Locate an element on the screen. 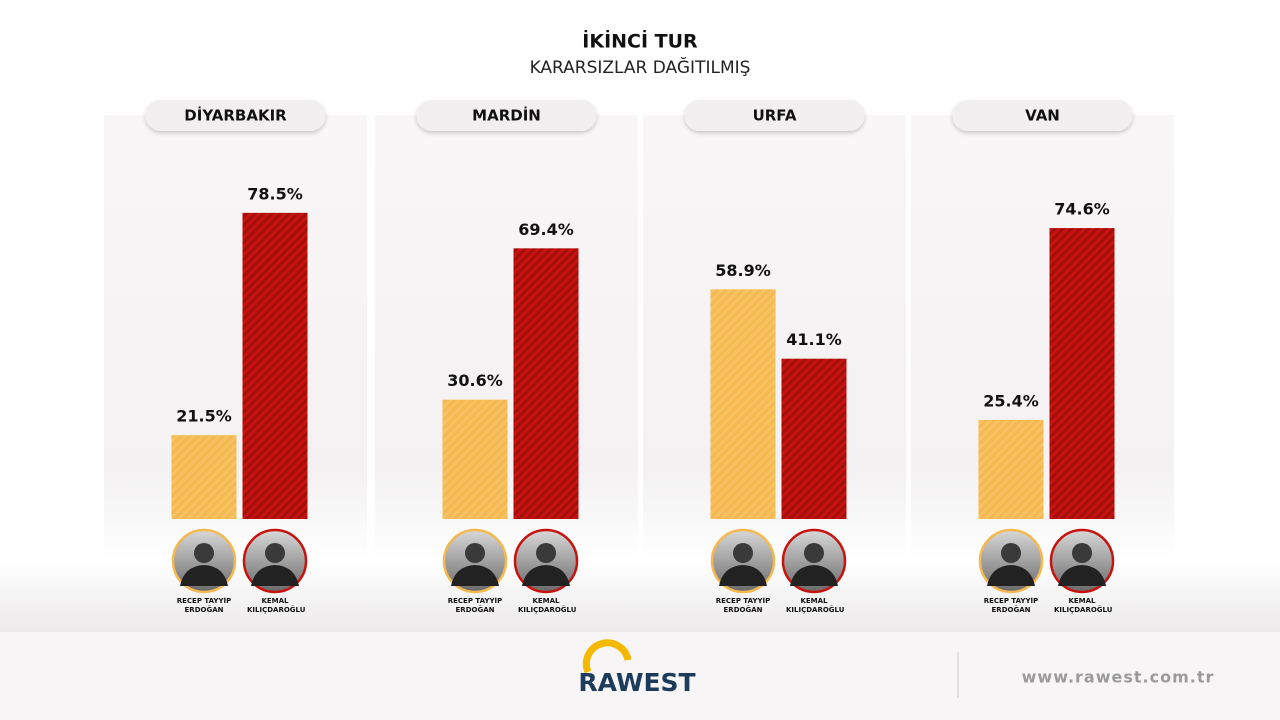  footer is located at coordinates (640, 676).